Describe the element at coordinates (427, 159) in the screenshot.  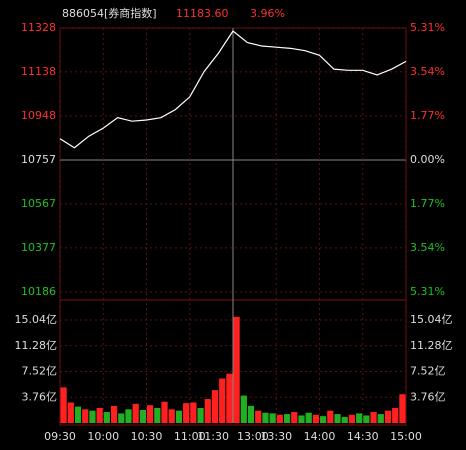
I see `y2-tick-label: 0.00%` at that location.